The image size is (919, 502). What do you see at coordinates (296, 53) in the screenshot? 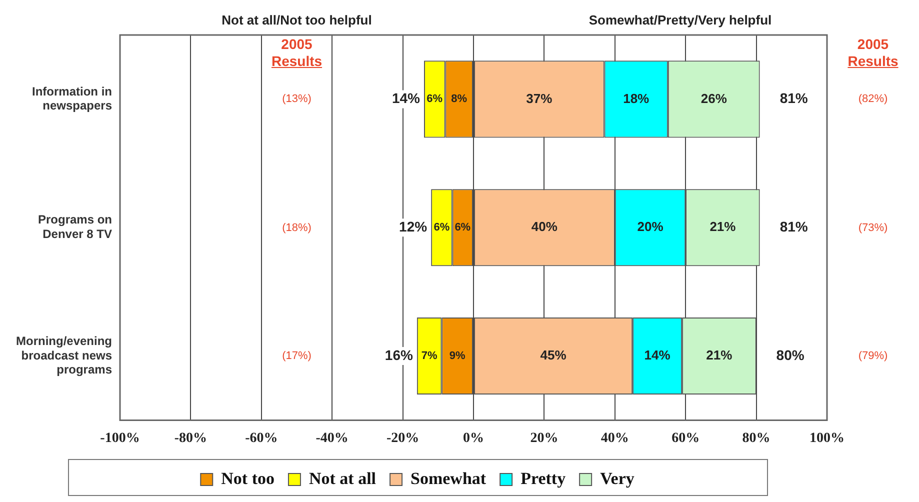
I see `annotation: 2005 Results` at bounding box center [296, 53].